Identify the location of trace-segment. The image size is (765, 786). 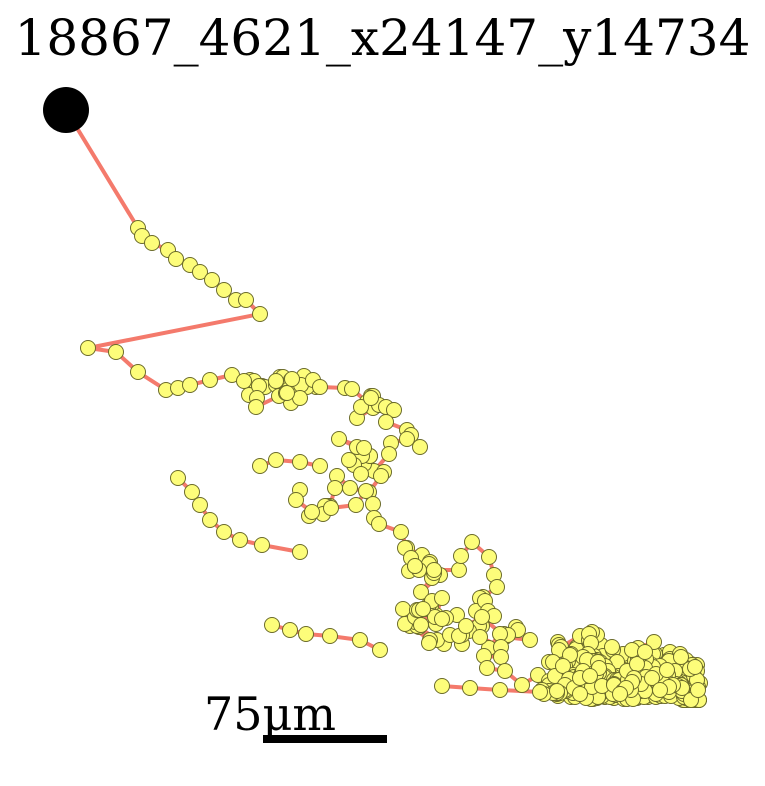
(290, 463).